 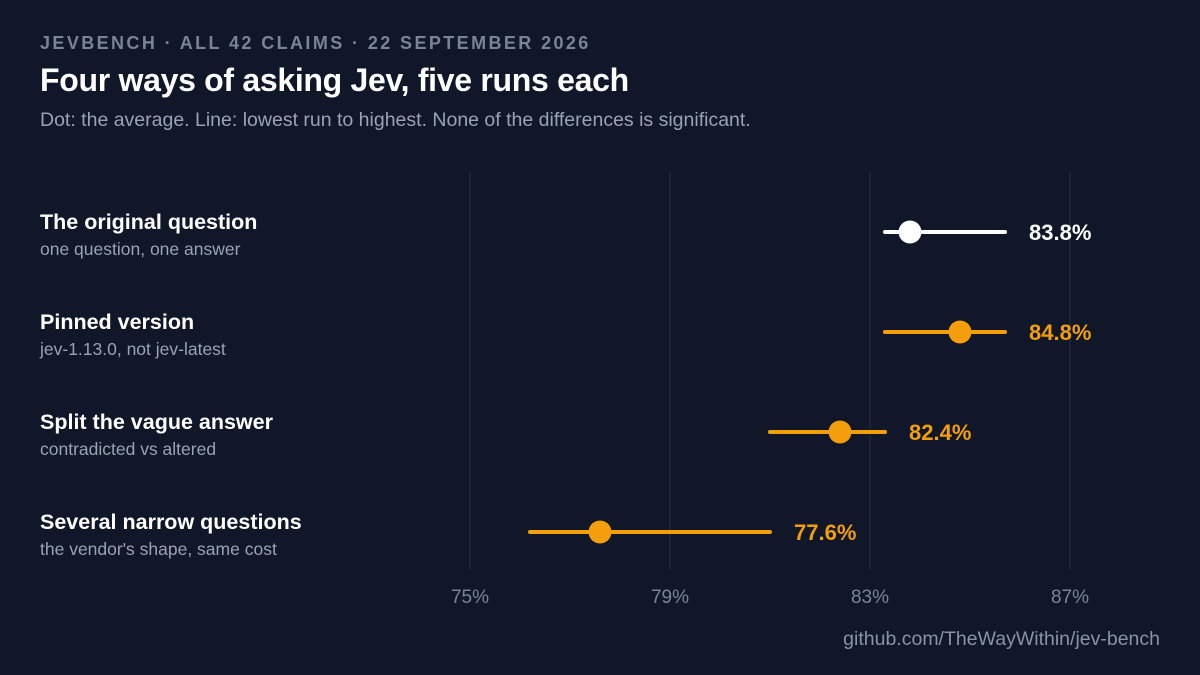 What do you see at coordinates (128, 449) in the screenshot?
I see `row-subtitle: contradicted vs altered` at bounding box center [128, 449].